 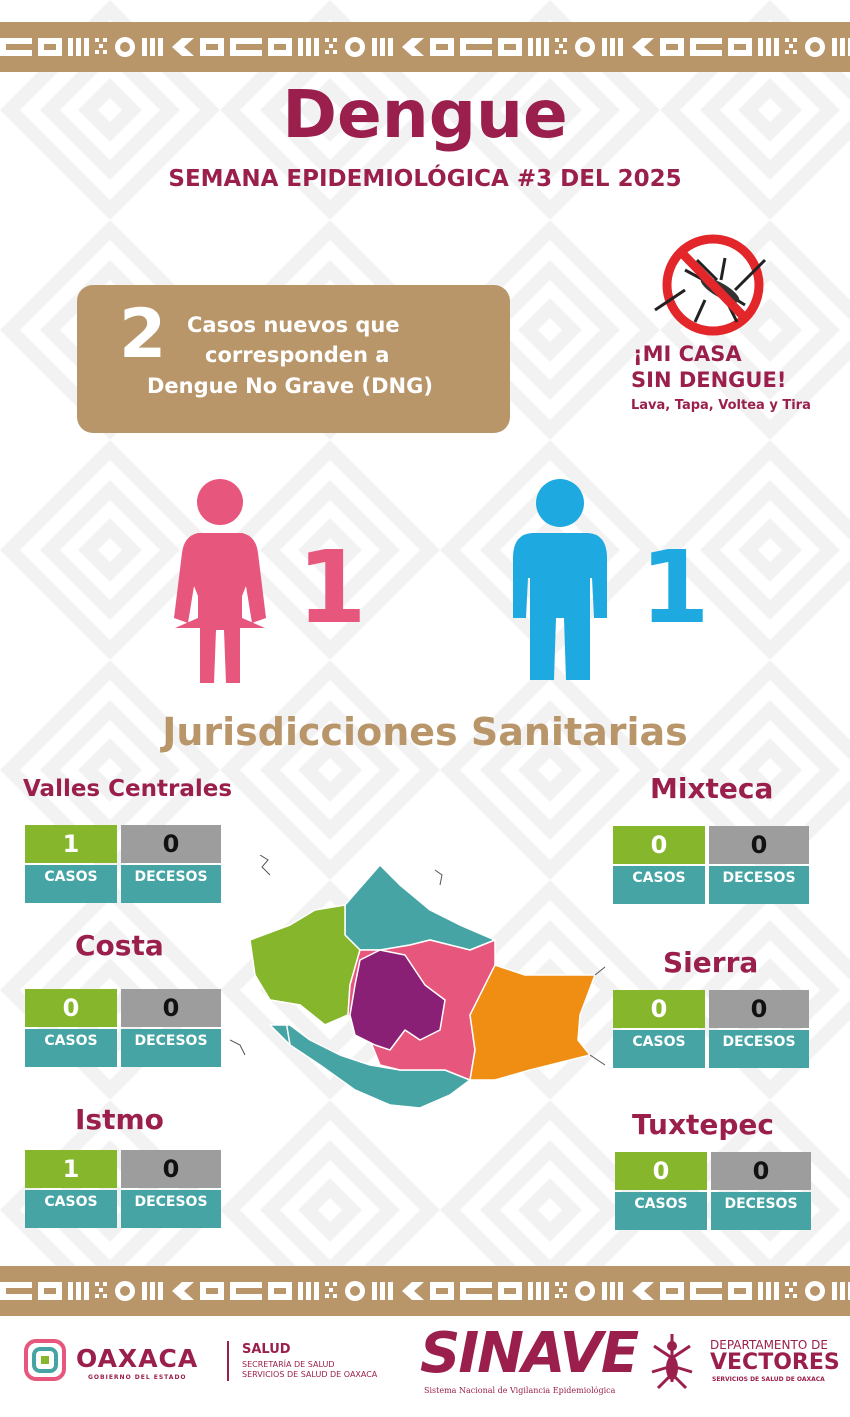 What do you see at coordinates (228, 1361) in the screenshot?
I see `footer-divider` at bounding box center [228, 1361].